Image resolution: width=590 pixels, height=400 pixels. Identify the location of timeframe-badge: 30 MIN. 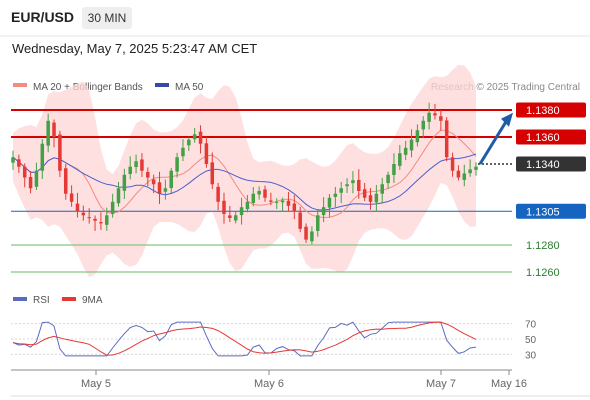
(107, 18).